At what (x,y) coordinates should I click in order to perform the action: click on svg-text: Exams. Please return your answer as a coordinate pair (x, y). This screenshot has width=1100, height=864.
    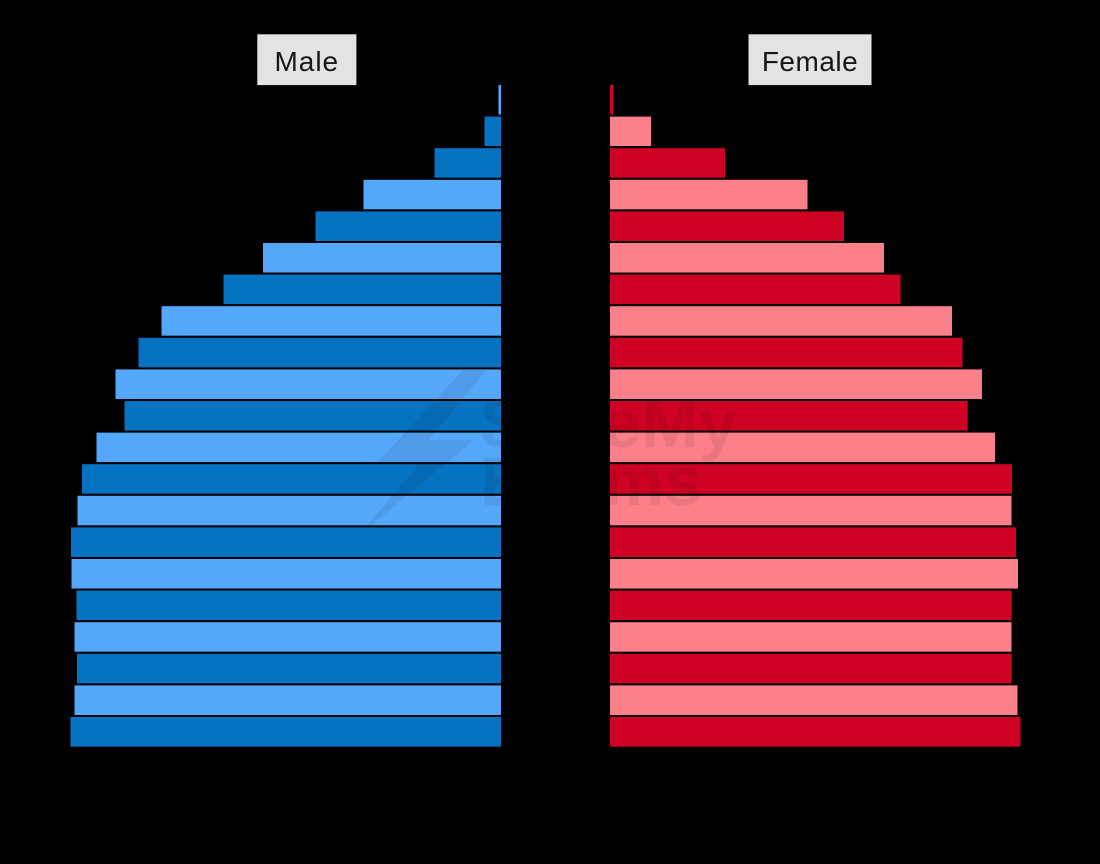
    Looking at the image, I should click on (591, 481).